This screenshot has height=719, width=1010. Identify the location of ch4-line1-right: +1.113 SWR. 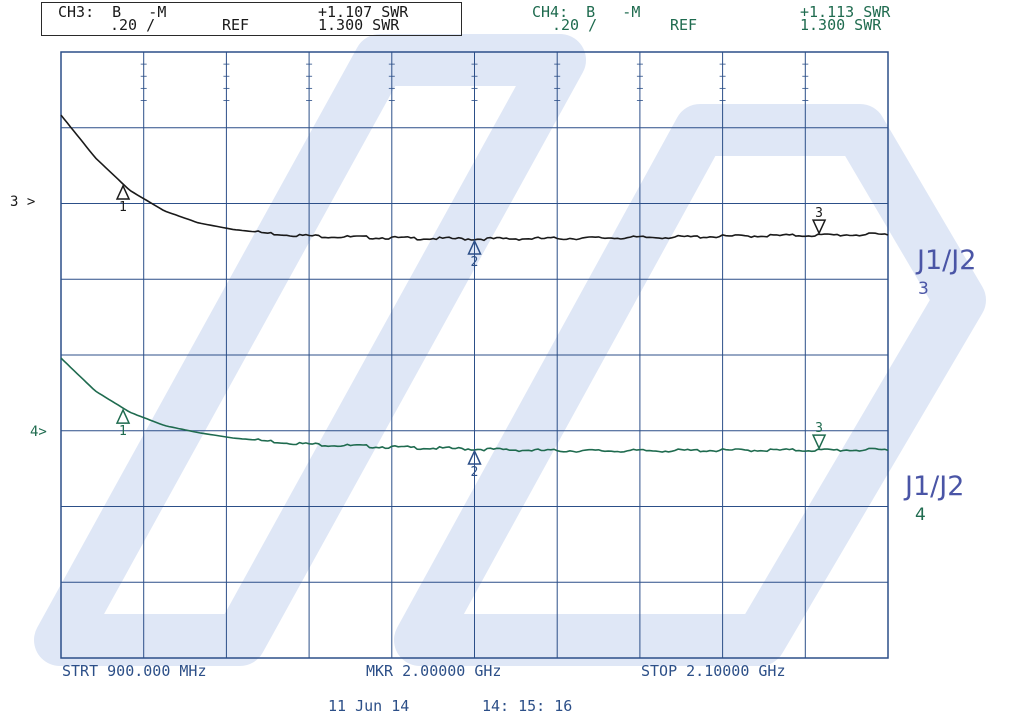
(845, 12).